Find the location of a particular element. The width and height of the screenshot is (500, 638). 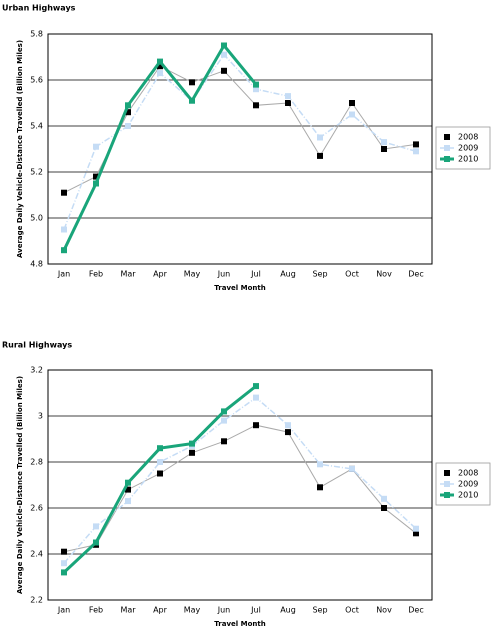

y-tick-label: 2.8 is located at coordinates (36, 462).